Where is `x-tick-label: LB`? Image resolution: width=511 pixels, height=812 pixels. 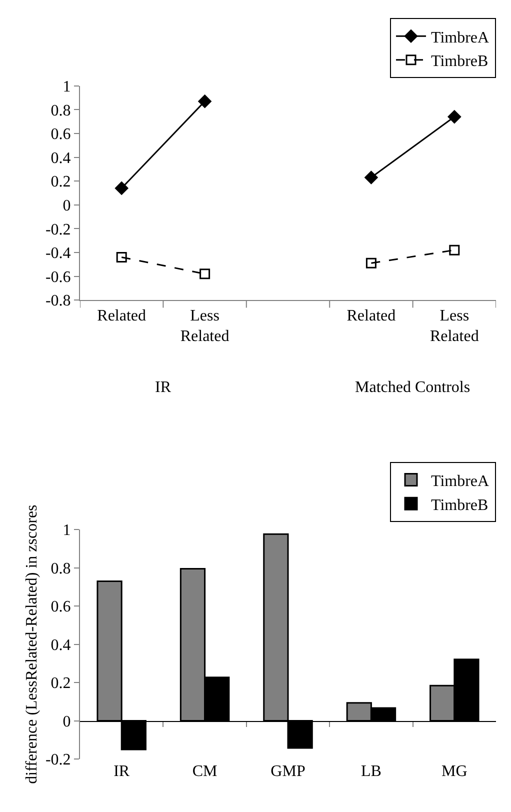 x-tick-label: LB is located at coordinates (371, 771).